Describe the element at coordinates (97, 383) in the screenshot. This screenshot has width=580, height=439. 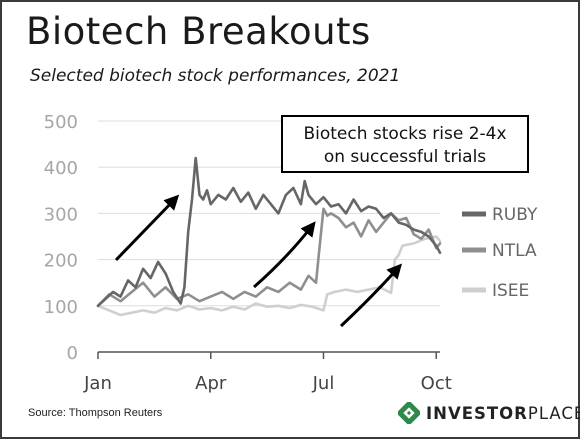
I see `x-tick-label-0: Jan` at that location.